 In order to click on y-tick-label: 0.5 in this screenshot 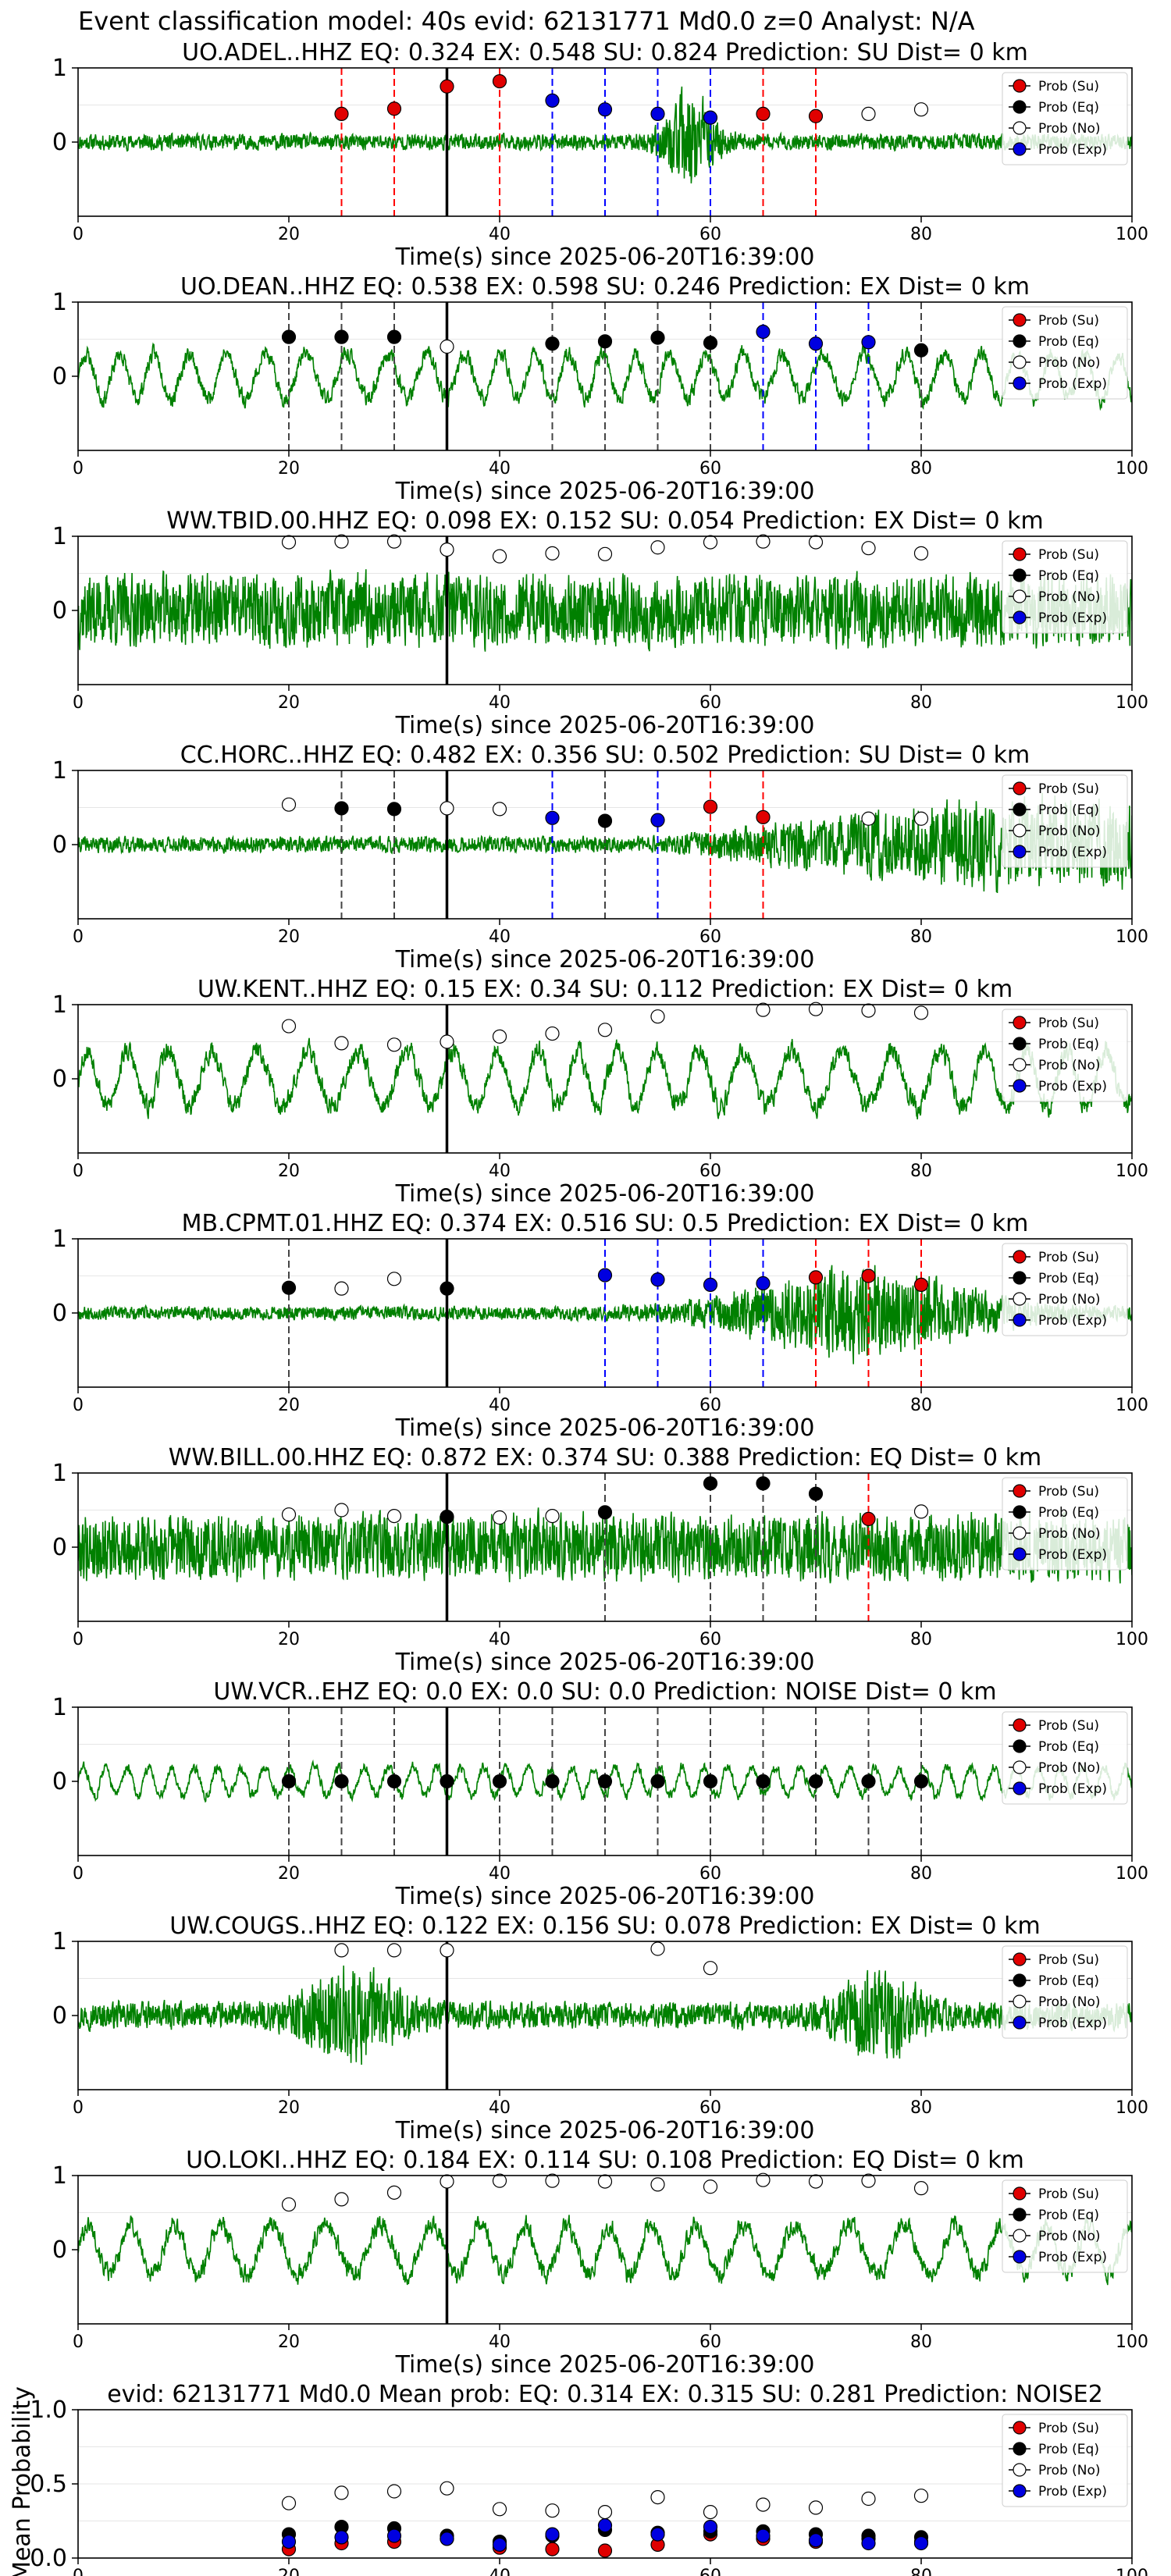, I will do `click(48, 2484)`.